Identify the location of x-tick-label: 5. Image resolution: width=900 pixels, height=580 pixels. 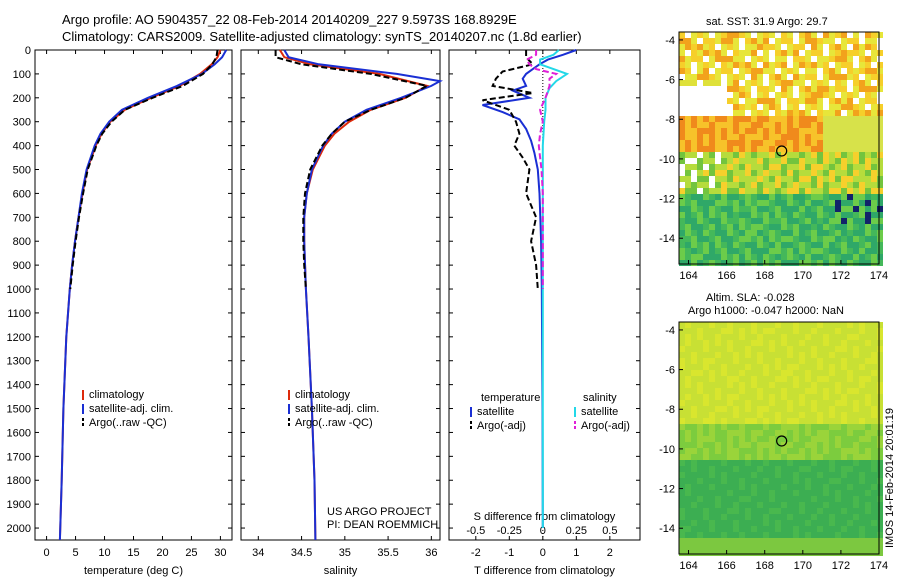
(75, 553).